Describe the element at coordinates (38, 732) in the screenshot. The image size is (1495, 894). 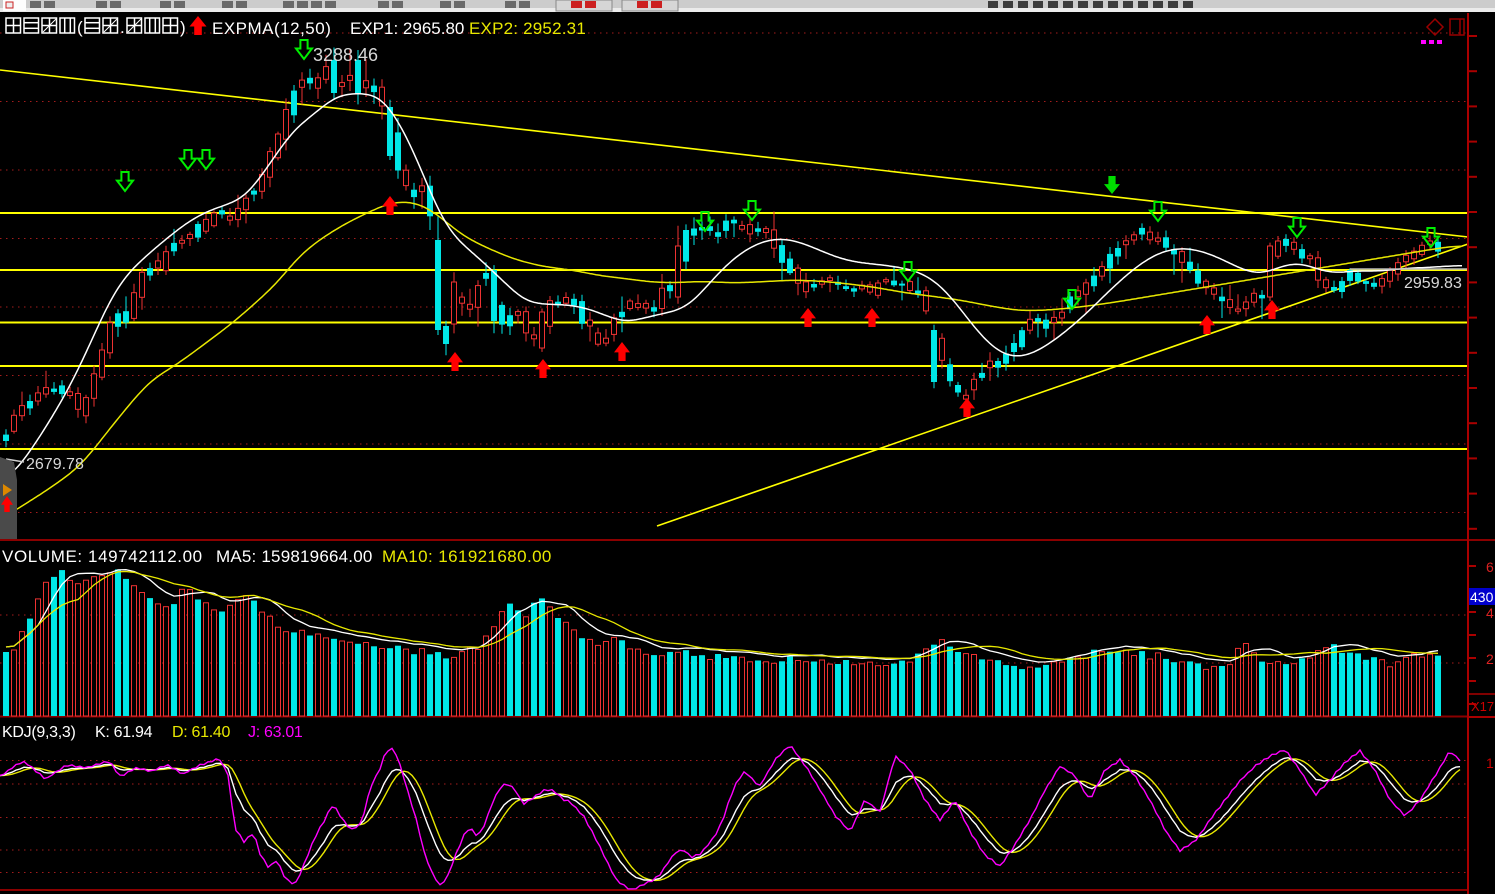
I see `svg-text: KDJ(9,3,3)` at that location.